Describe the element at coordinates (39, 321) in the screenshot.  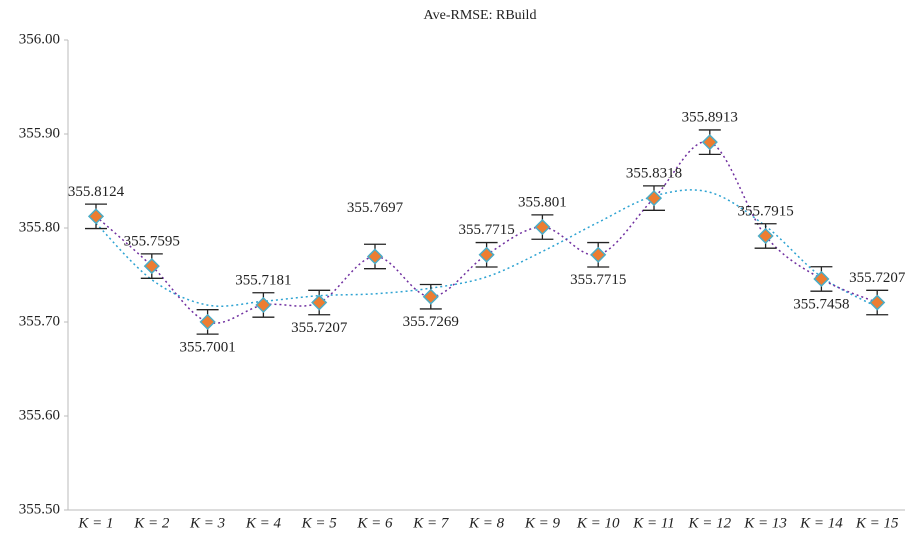
I see `y-tick-label: 355.70` at that location.